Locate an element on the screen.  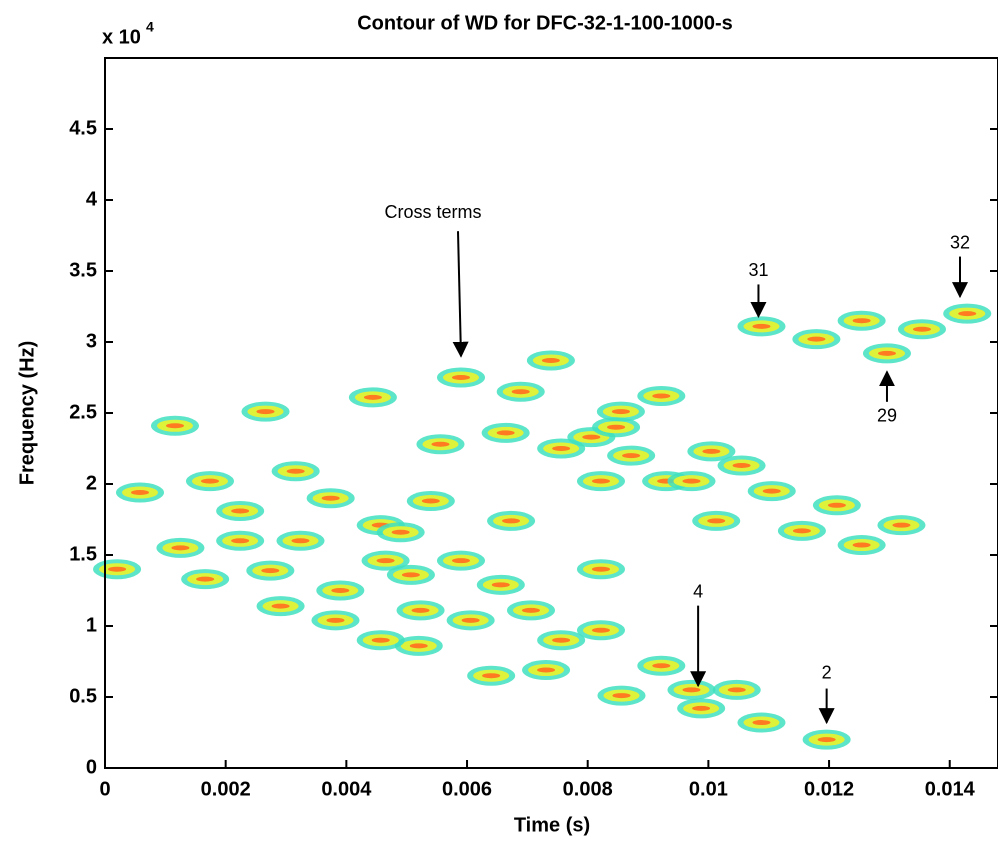
y-tick-label: 4 is located at coordinates (92, 199).